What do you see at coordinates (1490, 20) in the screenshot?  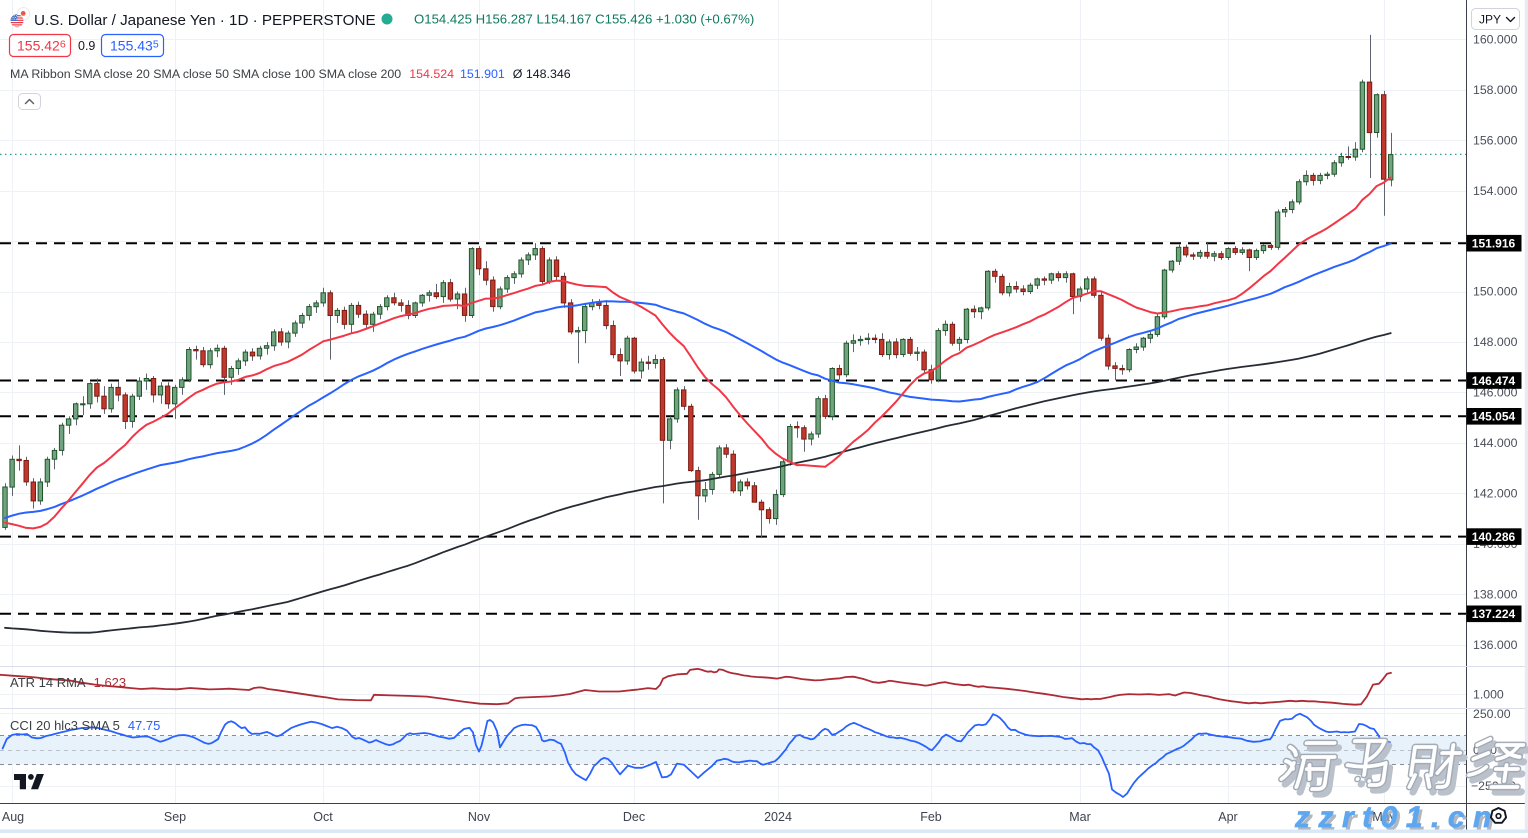 I see `svg-text: JPY` at bounding box center [1490, 20].